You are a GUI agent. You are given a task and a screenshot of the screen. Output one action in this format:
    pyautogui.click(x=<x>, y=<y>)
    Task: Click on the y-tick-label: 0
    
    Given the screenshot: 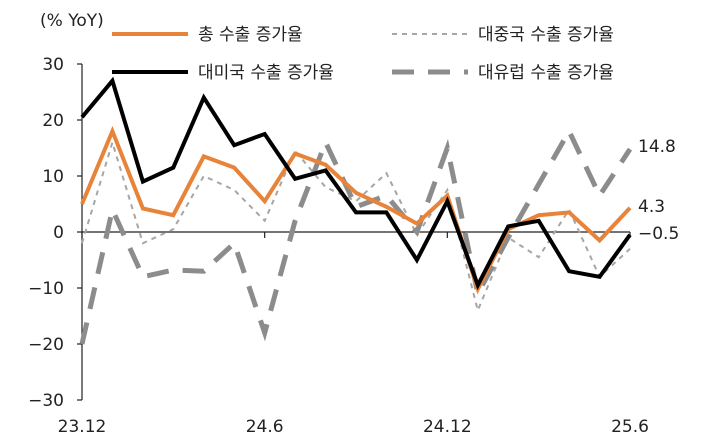 What is the action you would take?
    pyautogui.click(x=58, y=233)
    